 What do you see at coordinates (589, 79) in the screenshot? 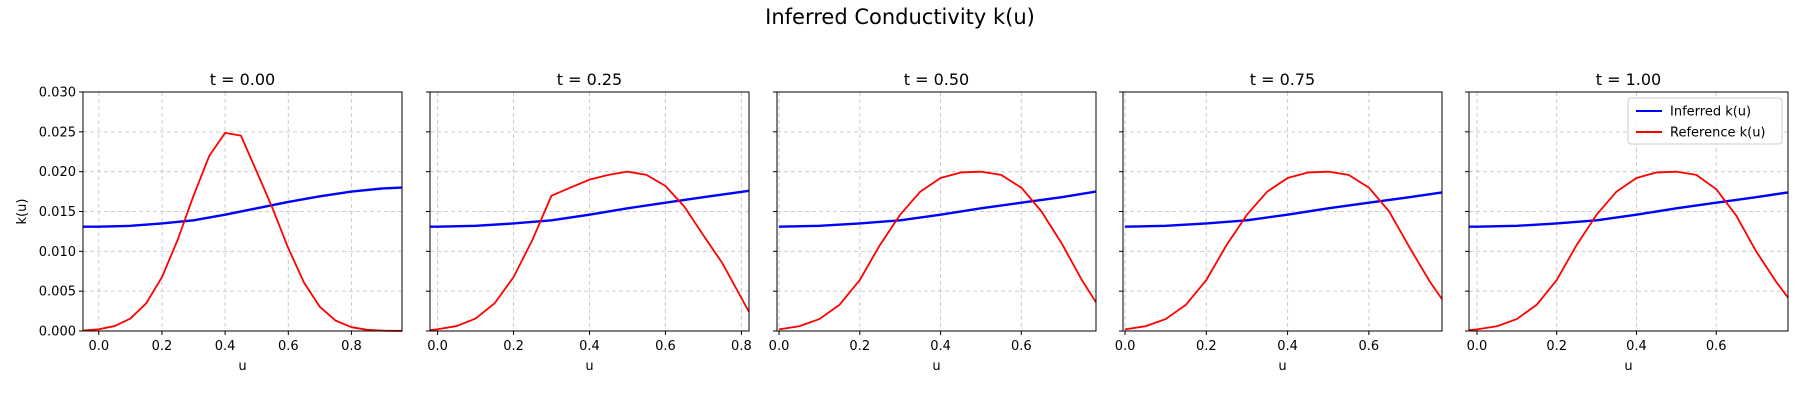
I see `panel-title: t = 0.25` at bounding box center [589, 79].